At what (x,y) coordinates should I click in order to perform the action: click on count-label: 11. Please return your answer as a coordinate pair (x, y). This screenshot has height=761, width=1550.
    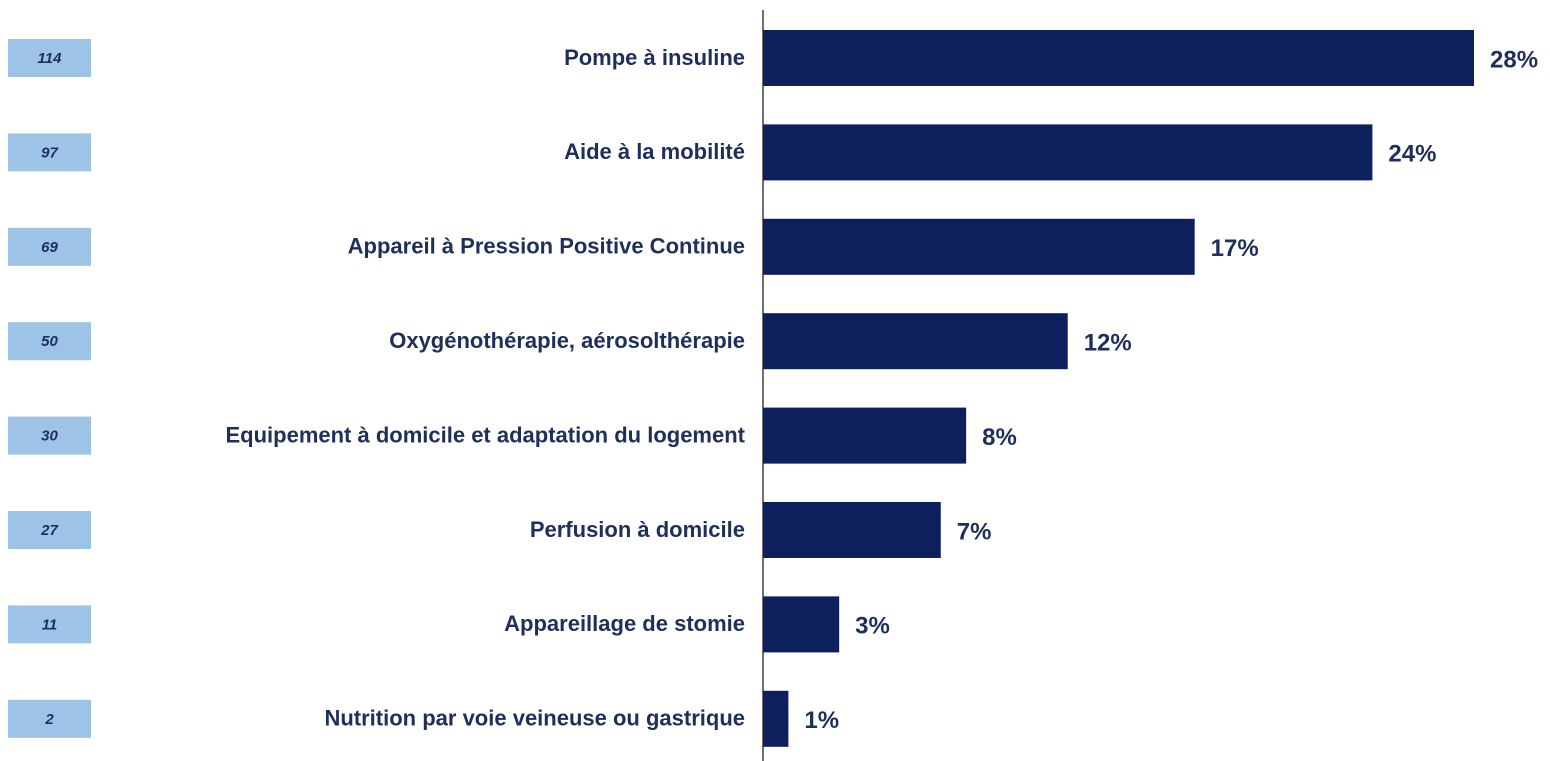
    Looking at the image, I should click on (50, 624).